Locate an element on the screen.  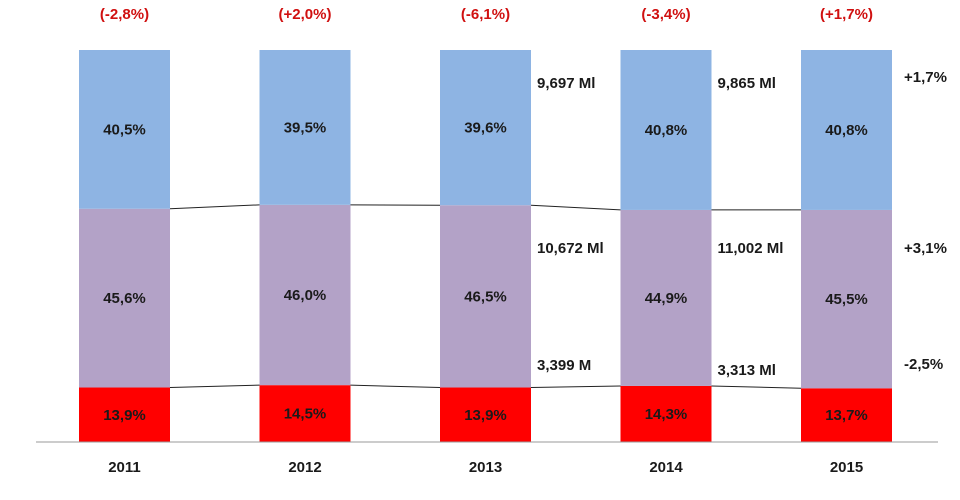
right-annotations: +1,7% +3,1% -2,5% is located at coordinates (925, 221).